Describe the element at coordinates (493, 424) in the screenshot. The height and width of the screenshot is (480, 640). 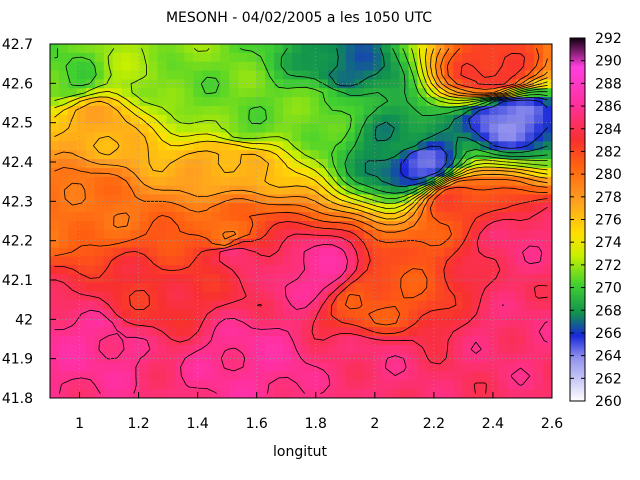
I see `x-tick-label: 2.4` at that location.